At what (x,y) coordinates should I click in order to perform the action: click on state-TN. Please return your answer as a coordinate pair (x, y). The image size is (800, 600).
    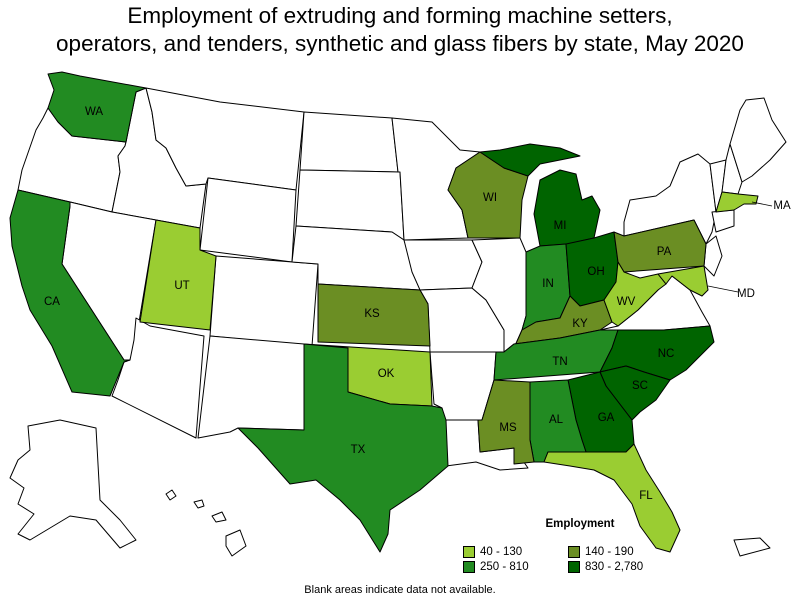
    Looking at the image, I should click on (556, 355).